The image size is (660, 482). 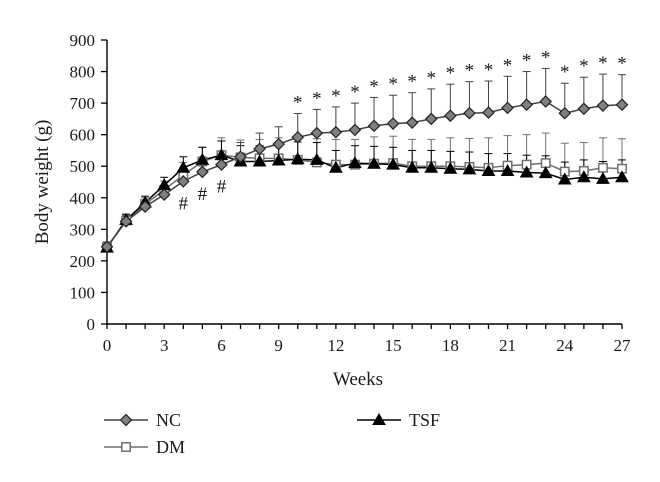 What do you see at coordinates (367, 339) in the screenshot?
I see `x-ticks: 0 3 6 9 12 15 18 21 24 27` at bounding box center [367, 339].